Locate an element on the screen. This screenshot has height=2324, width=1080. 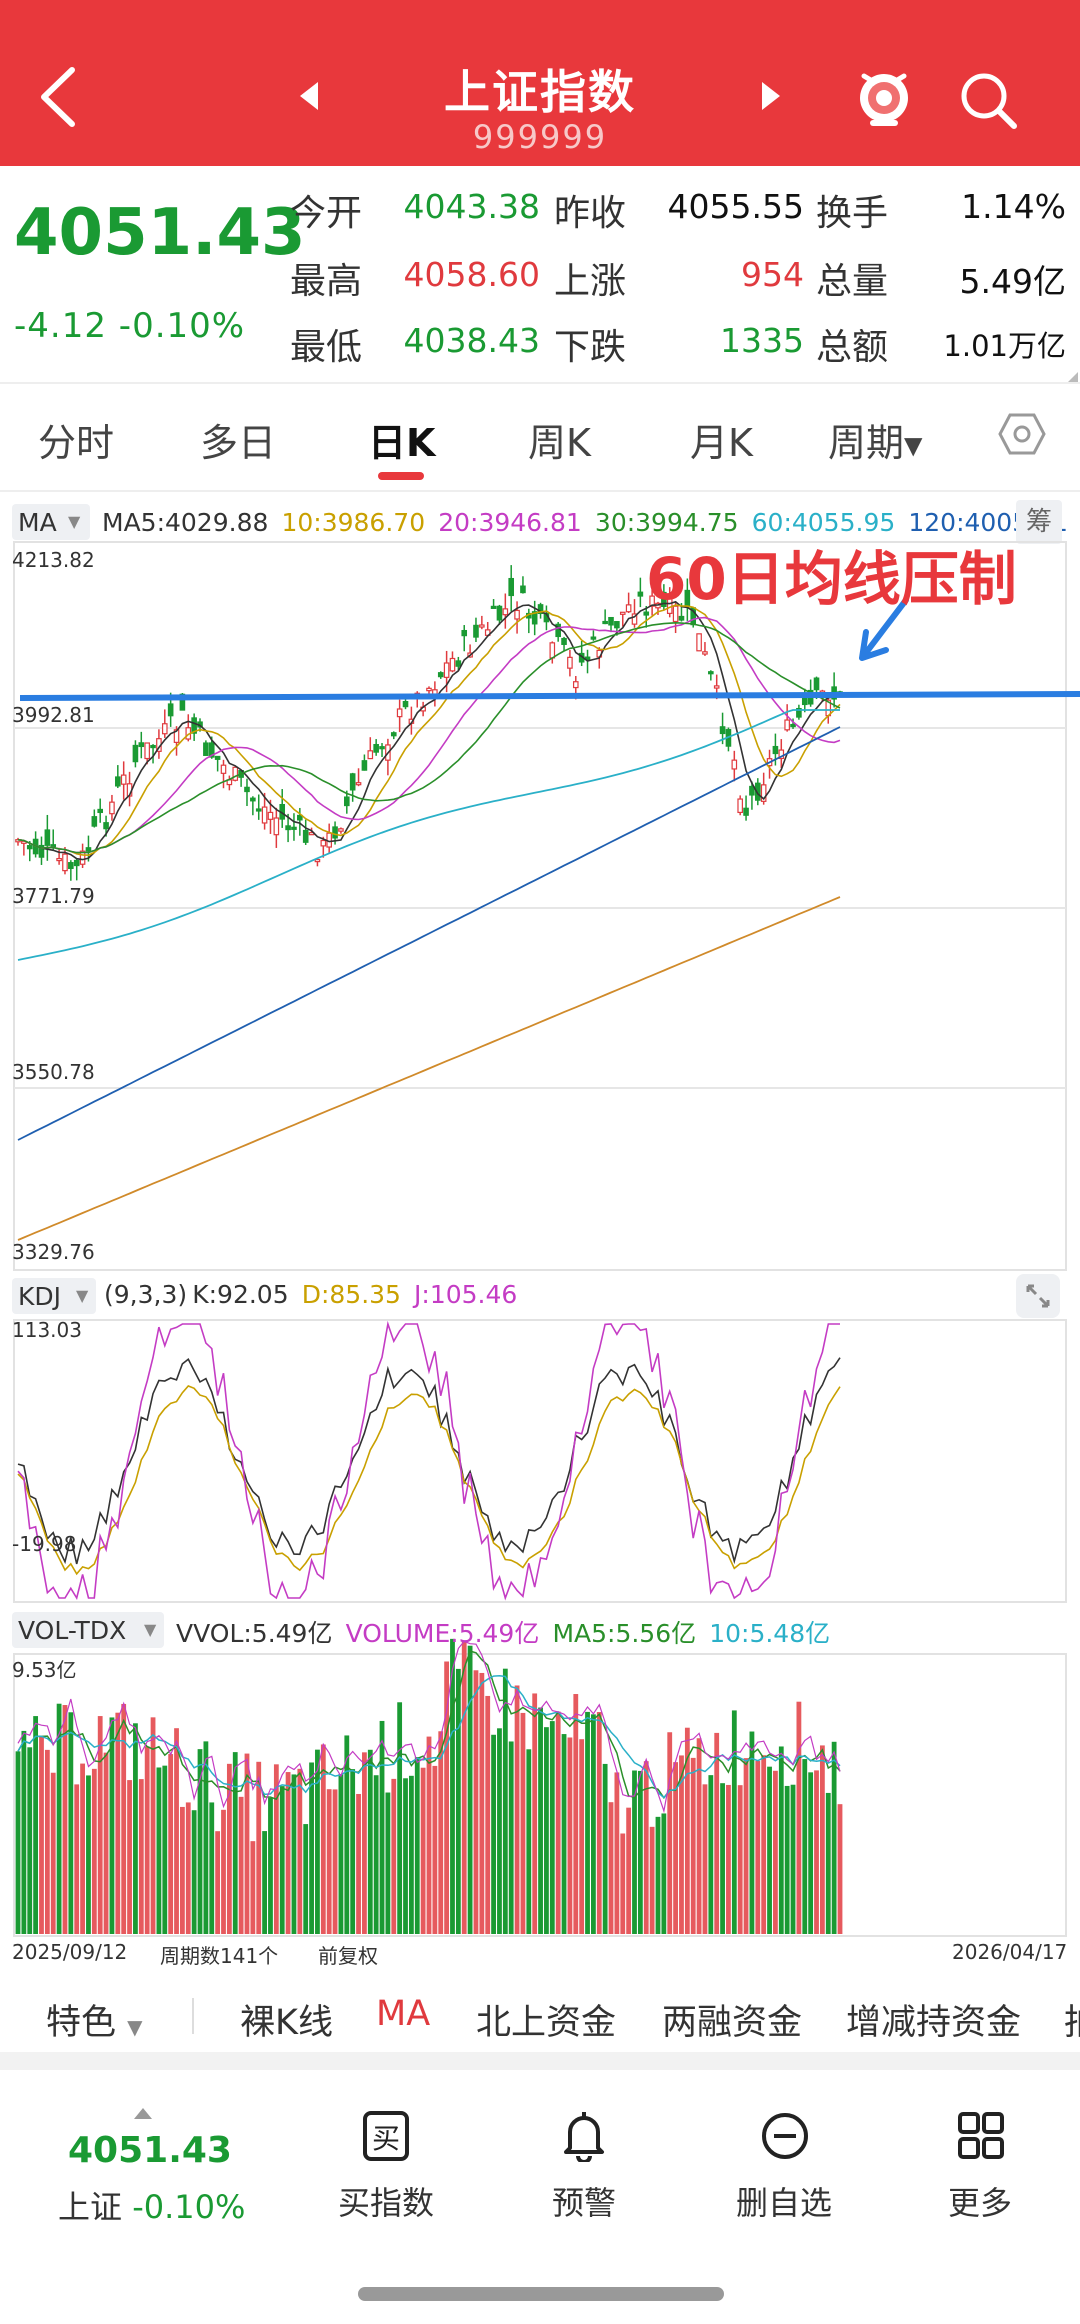
tab-weekly-k: 周K is located at coordinates (559, 443).